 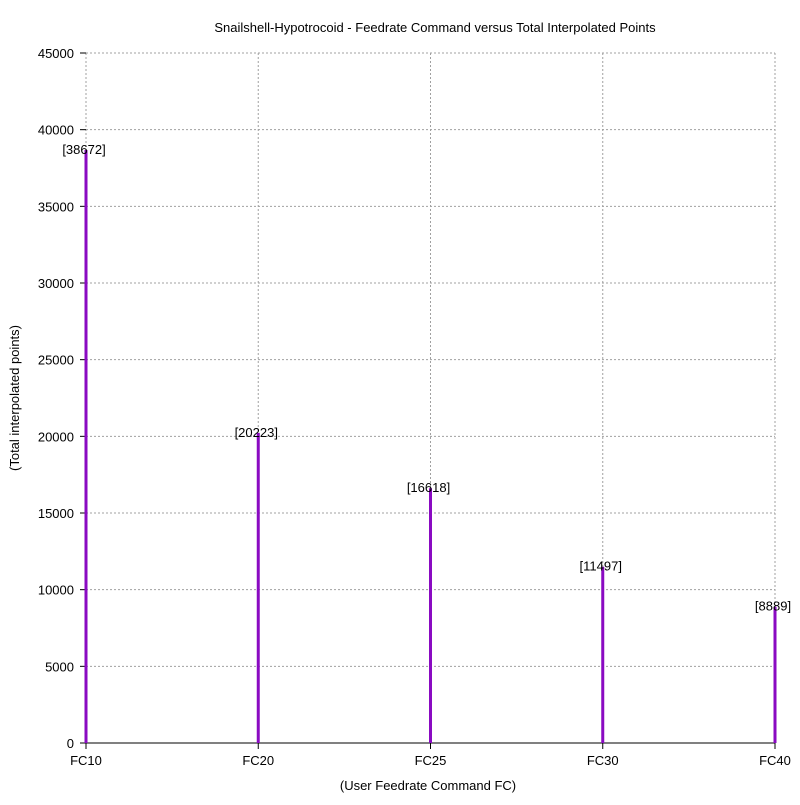 What do you see at coordinates (56, 53) in the screenshot?
I see `y-tick-label: 45000` at bounding box center [56, 53].